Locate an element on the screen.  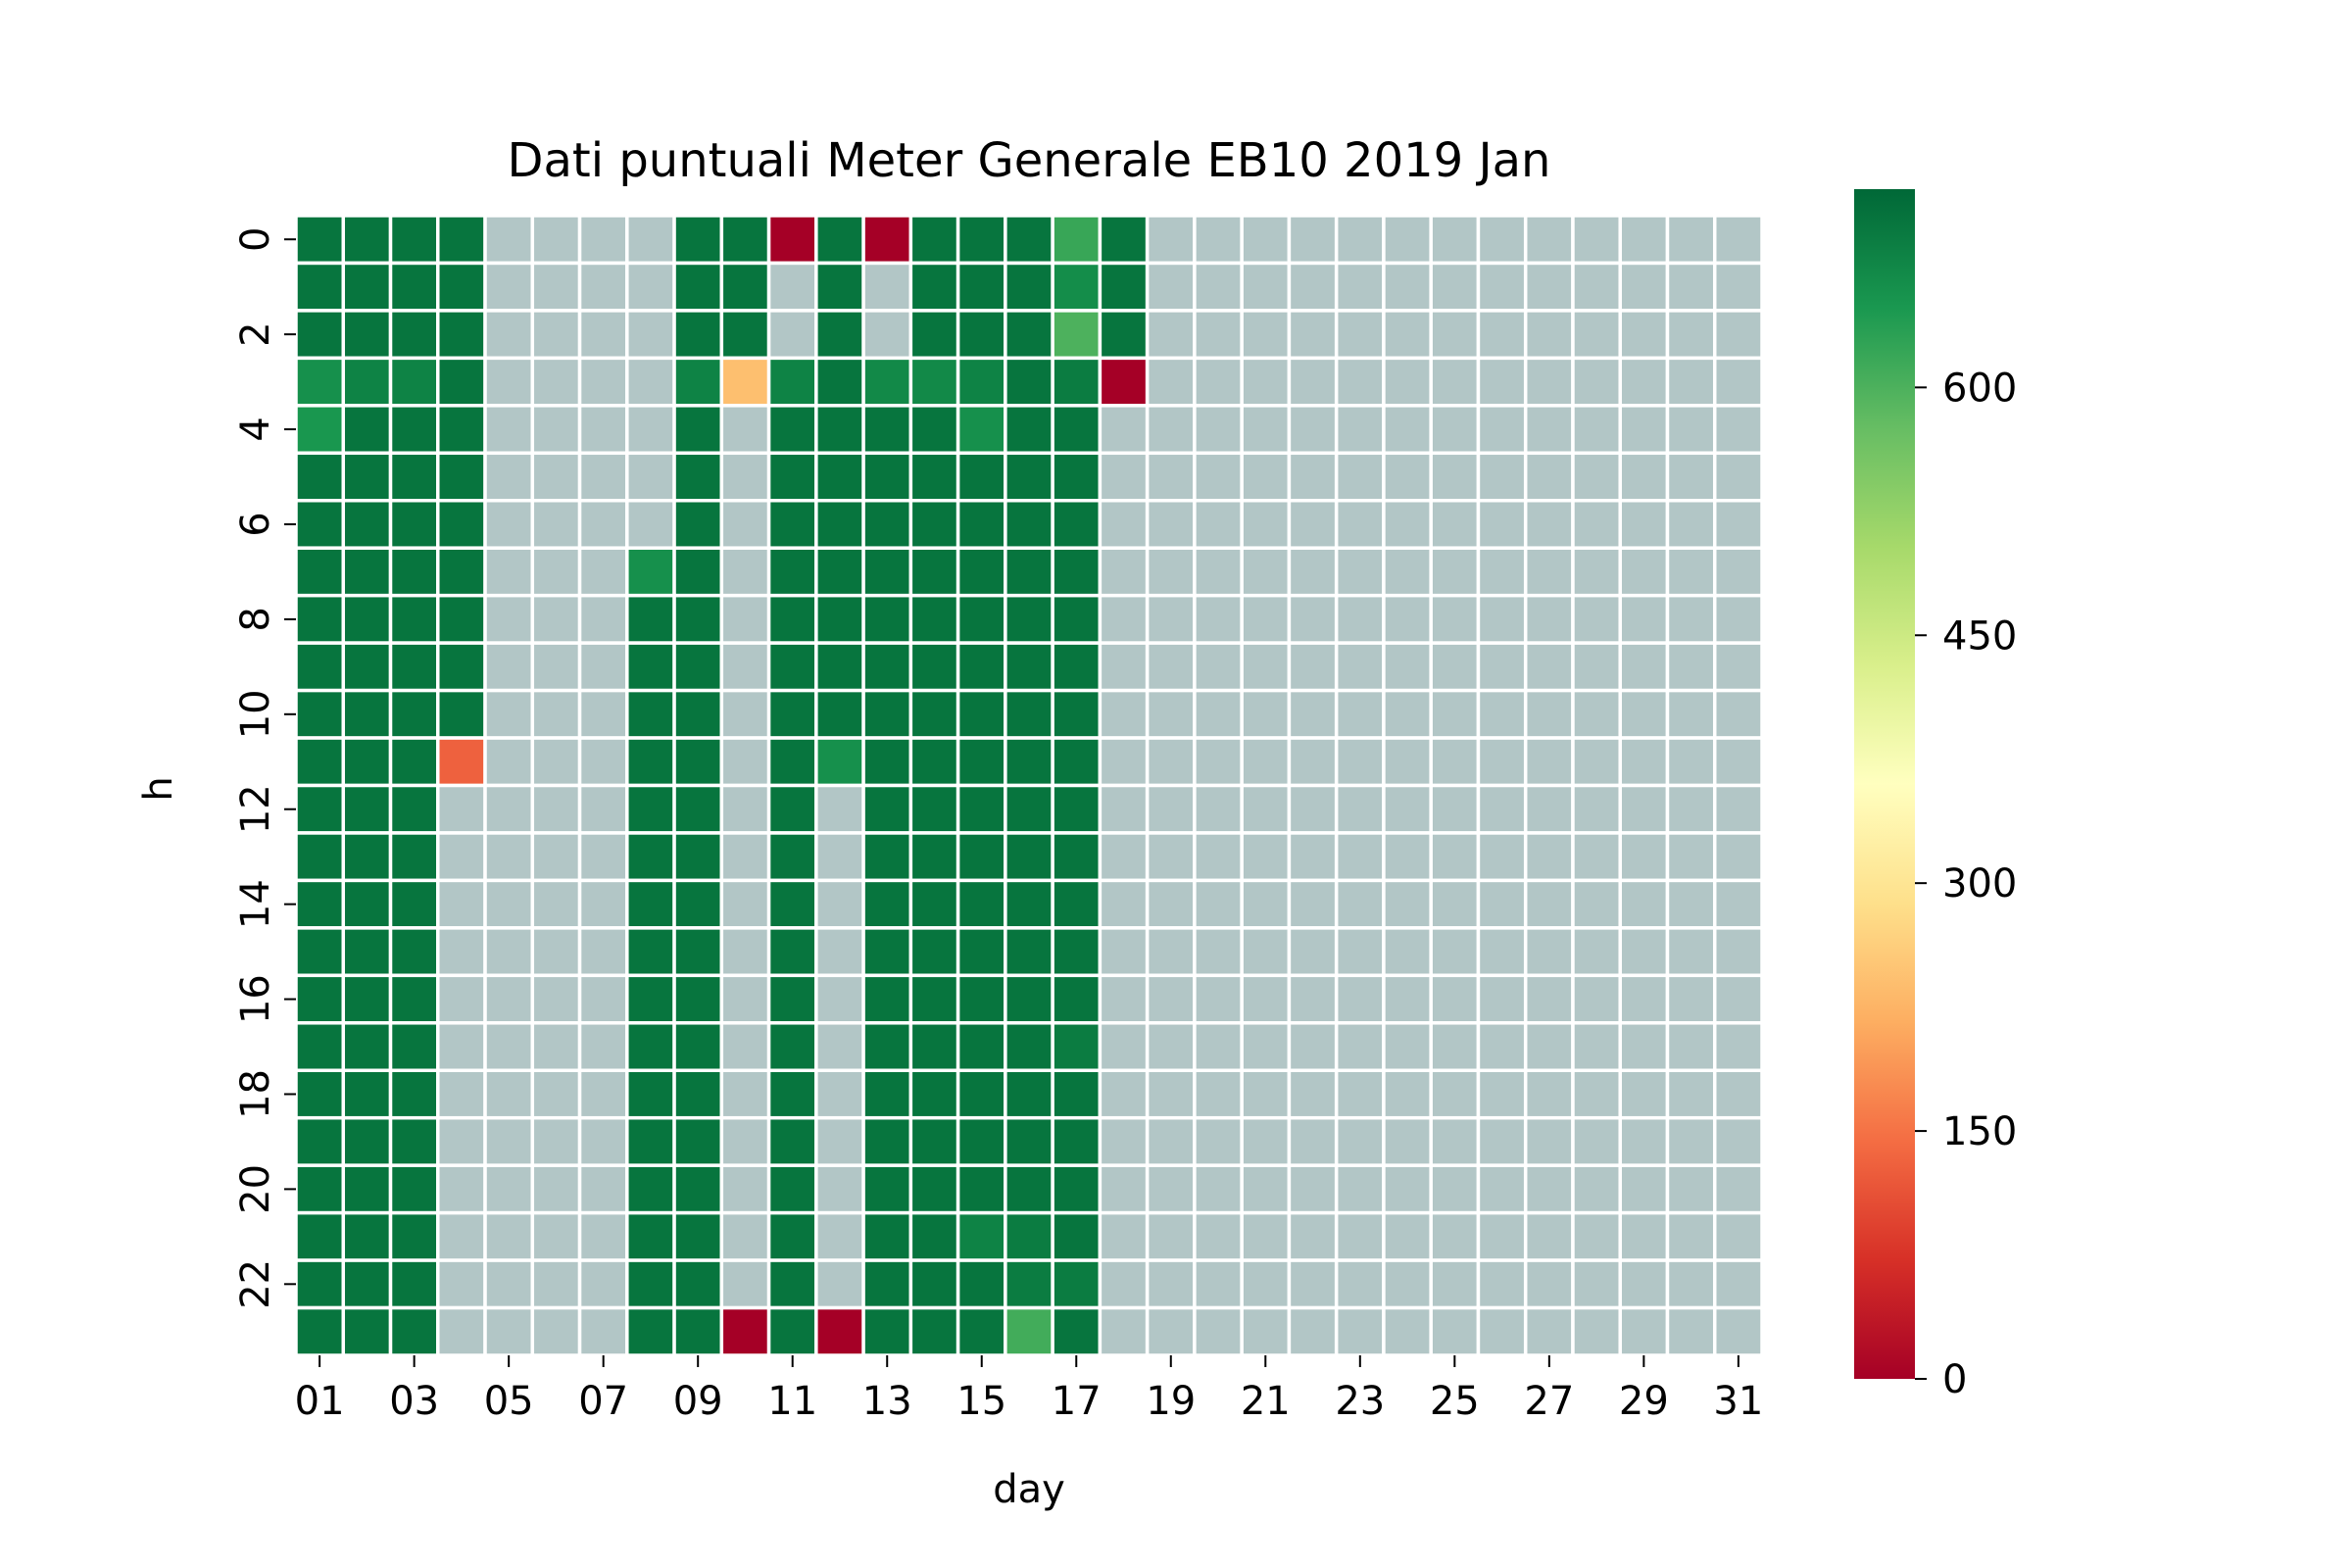
x-tick-label: 09 is located at coordinates (698, 1401).